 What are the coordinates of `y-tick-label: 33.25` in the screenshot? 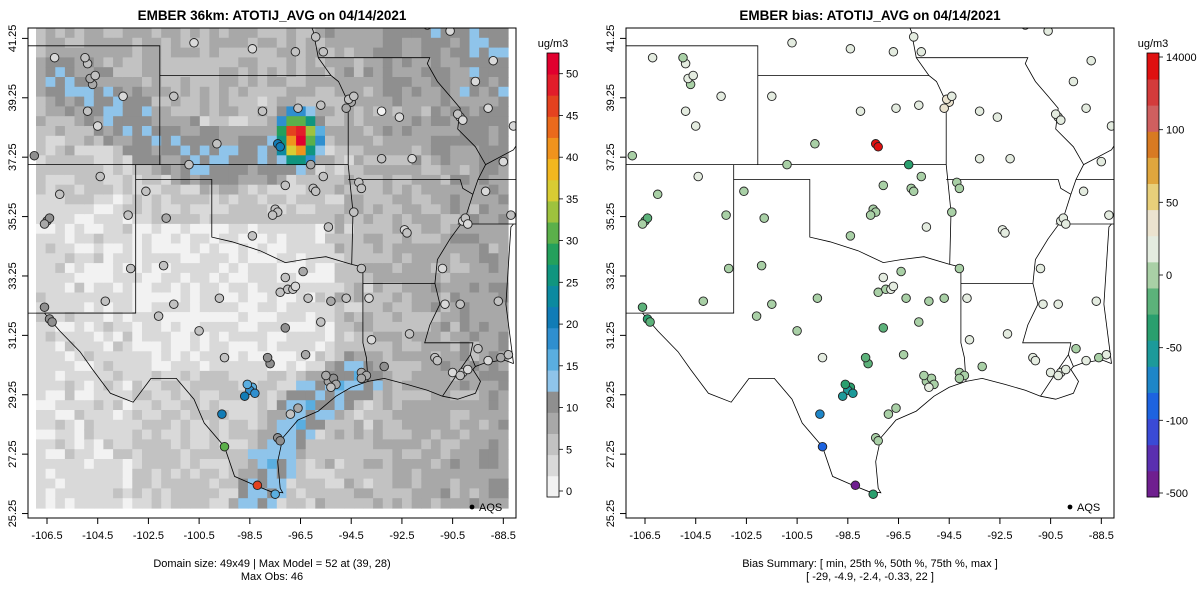 It's located at (13, 276).